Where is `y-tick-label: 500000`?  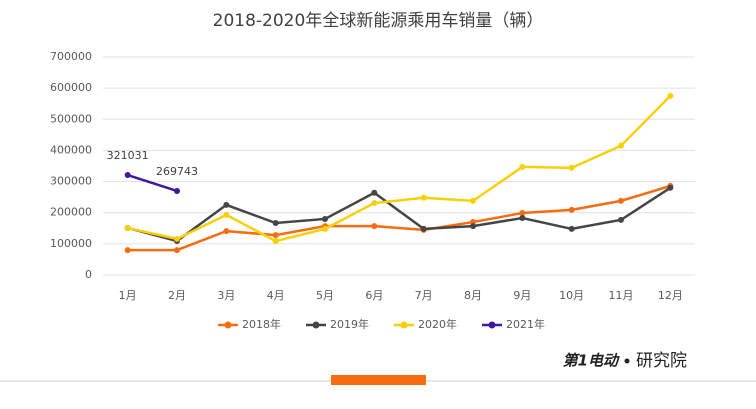
y-tick-label: 500000 is located at coordinates (71, 118).